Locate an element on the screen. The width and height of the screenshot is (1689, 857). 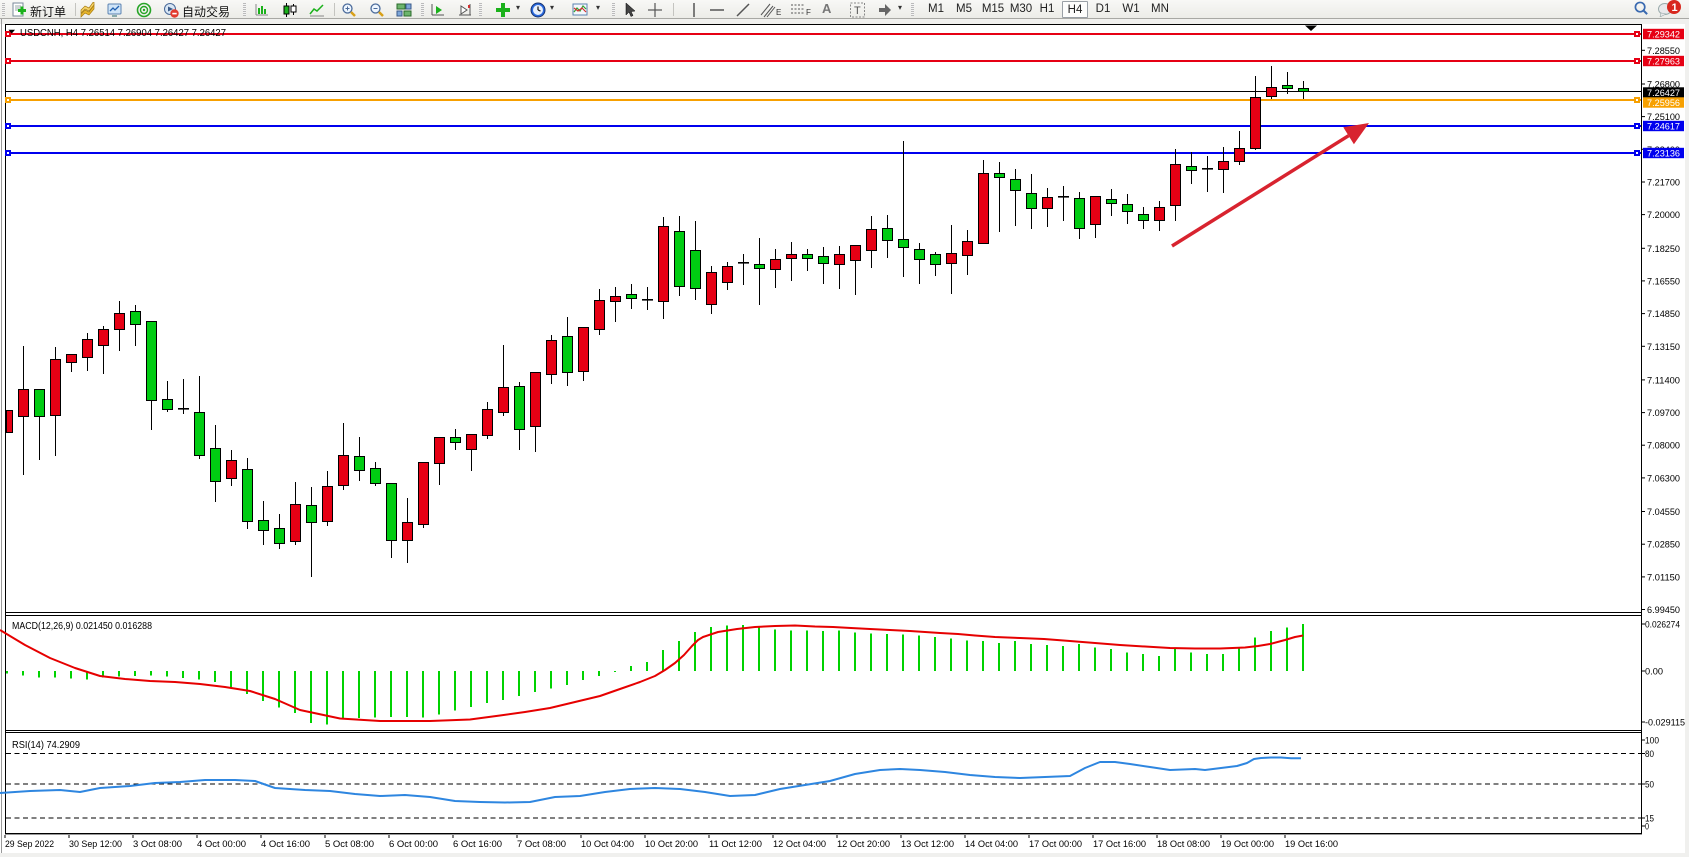
svg-text: 12 Oct 20:00 is located at coordinates (863, 844).